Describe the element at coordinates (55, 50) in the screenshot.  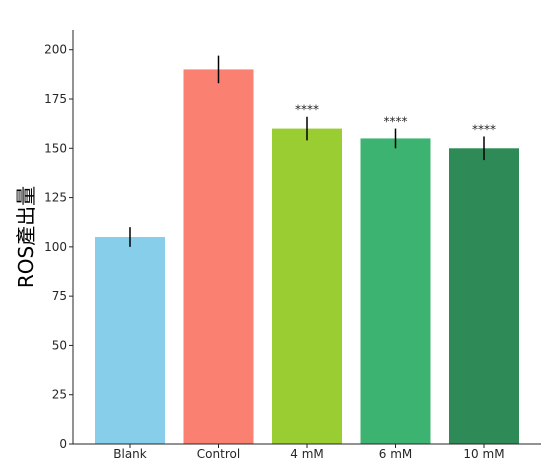
I see `y-tick-label: 200` at that location.